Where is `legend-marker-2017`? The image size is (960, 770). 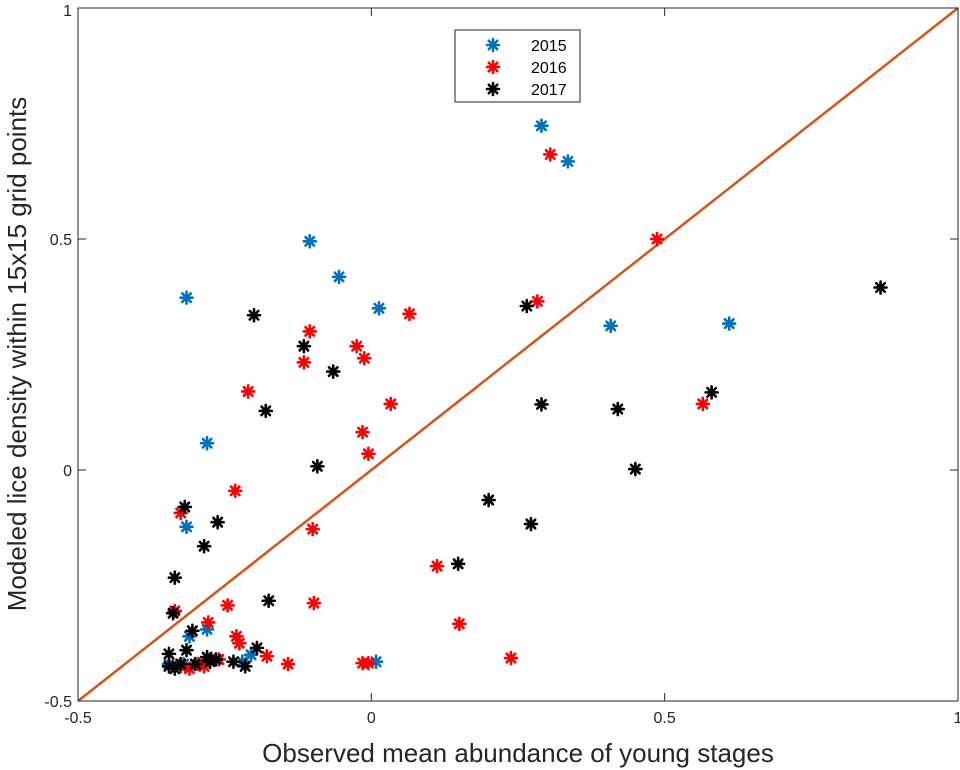 legend-marker-2017 is located at coordinates (493, 89).